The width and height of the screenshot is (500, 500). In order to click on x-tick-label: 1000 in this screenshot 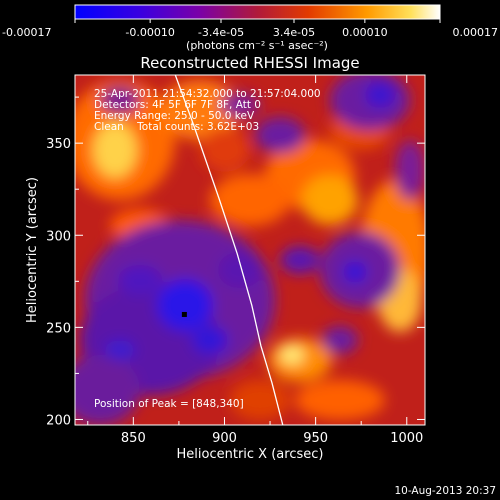, I will do `click(406, 438)`.